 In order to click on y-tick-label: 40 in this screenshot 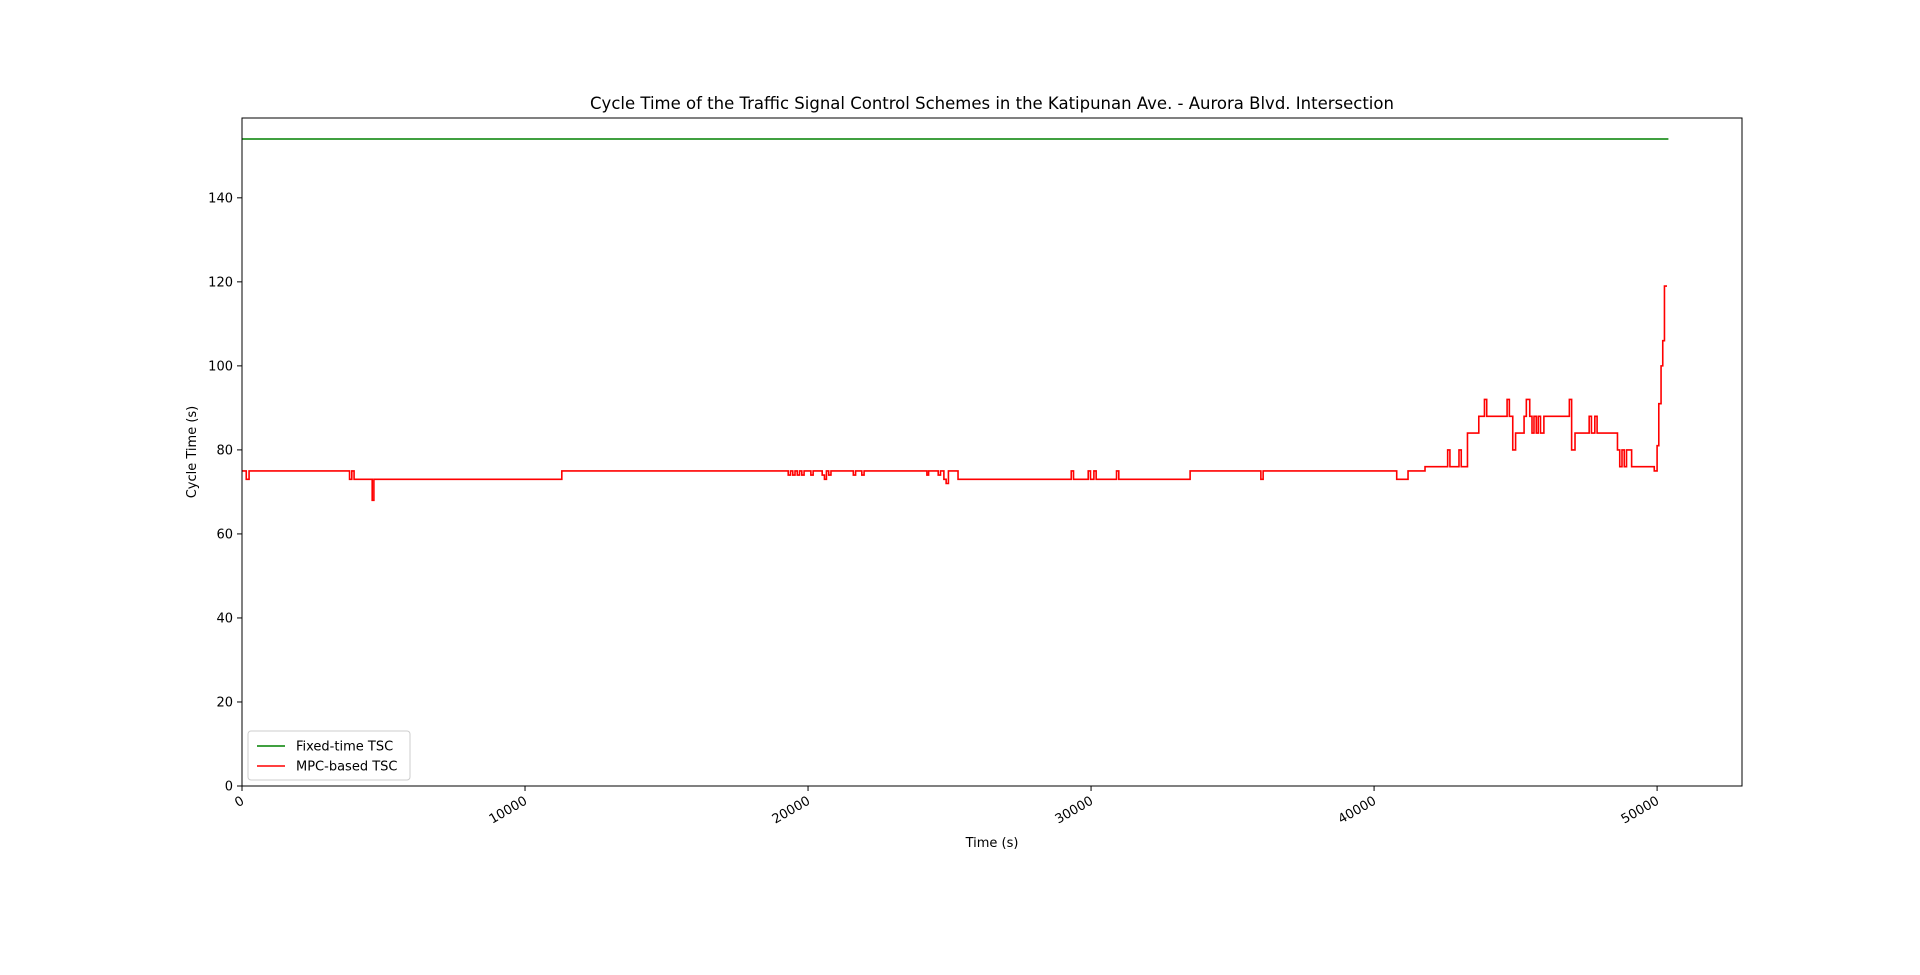, I will do `click(224, 618)`.